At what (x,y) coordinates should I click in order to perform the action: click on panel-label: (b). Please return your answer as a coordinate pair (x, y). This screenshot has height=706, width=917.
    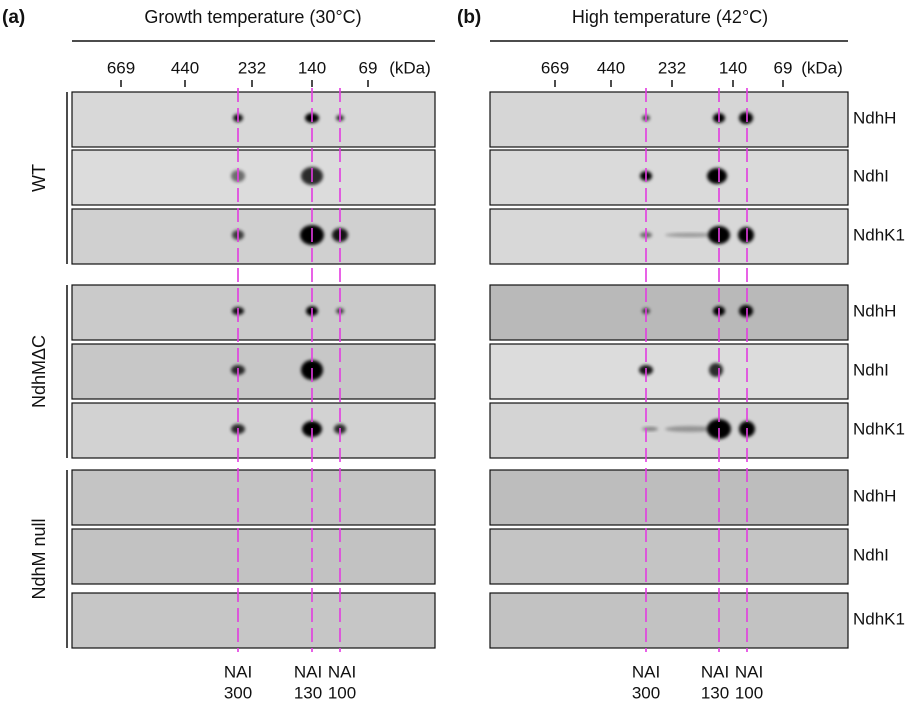
    Looking at the image, I should click on (469, 17).